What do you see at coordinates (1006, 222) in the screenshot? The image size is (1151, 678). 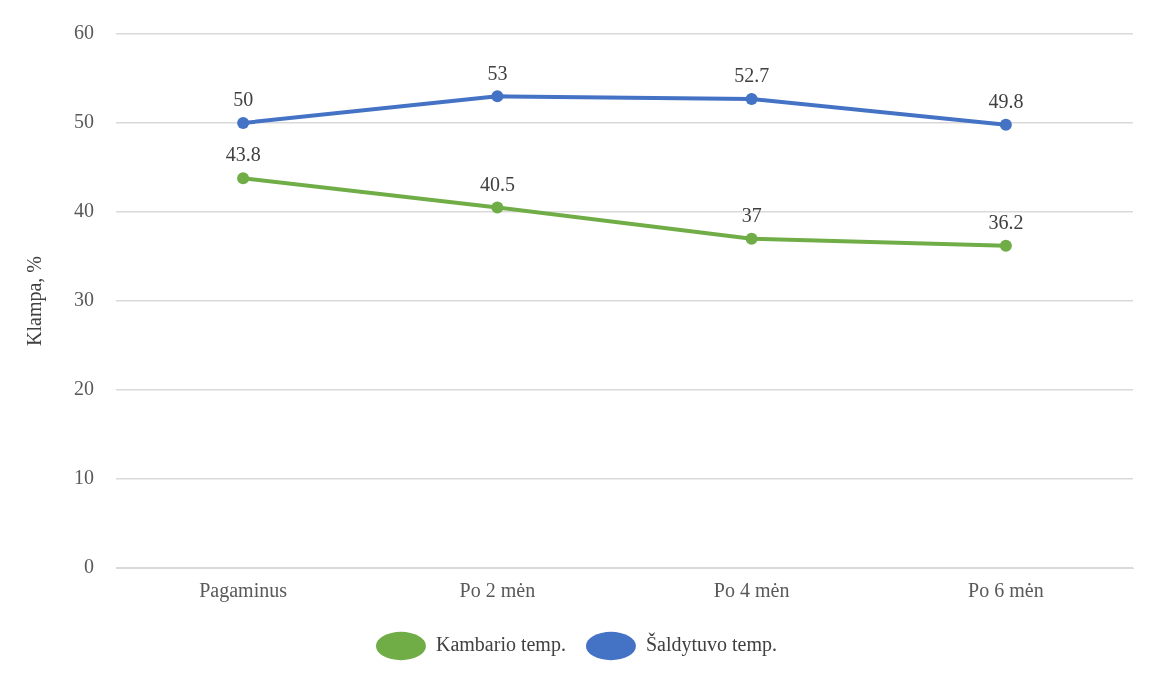 I see `data-label: 36.2` at bounding box center [1006, 222].